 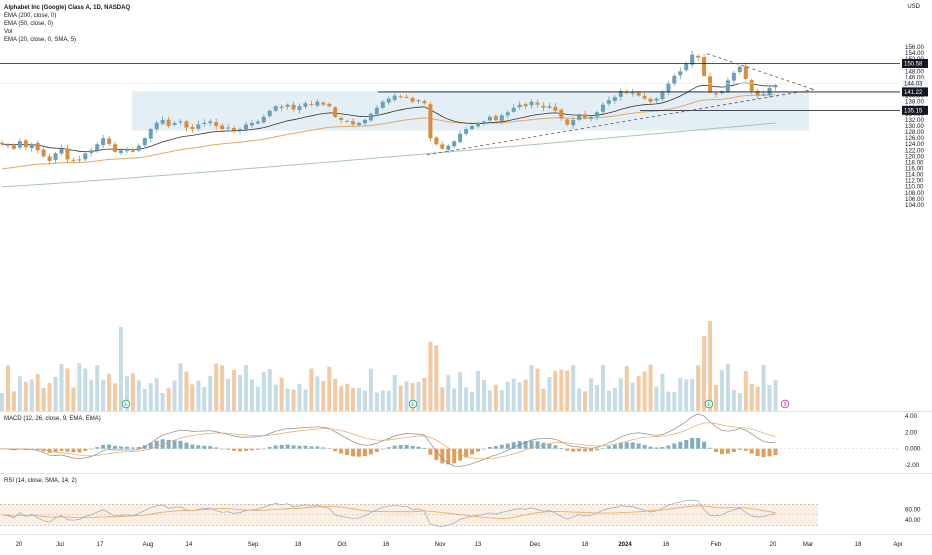 I want to click on macd-label: MACD (12, 26, close, 9, EMA, EMA), so click(x=52, y=419).